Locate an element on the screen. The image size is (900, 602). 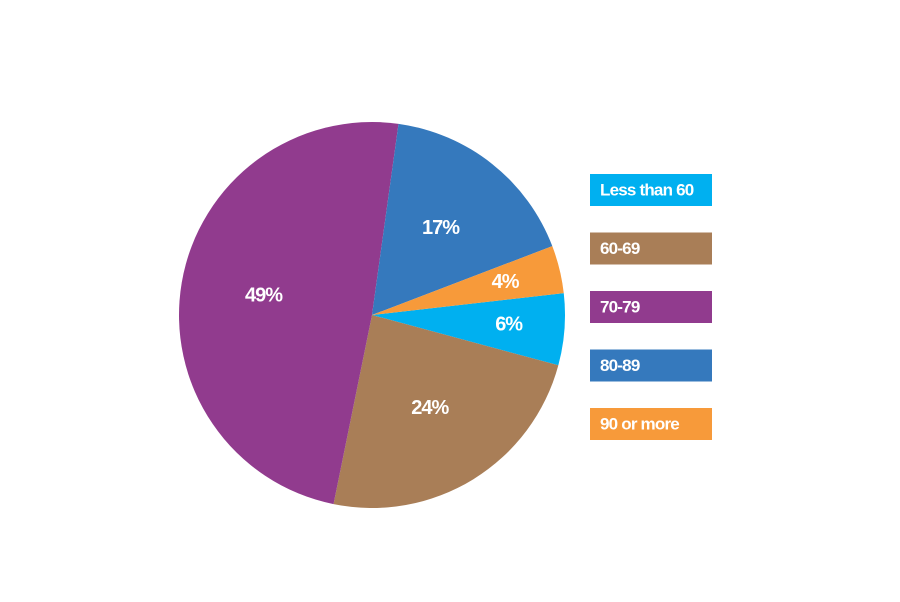
legend-label: Less than 60 is located at coordinates (647, 189).